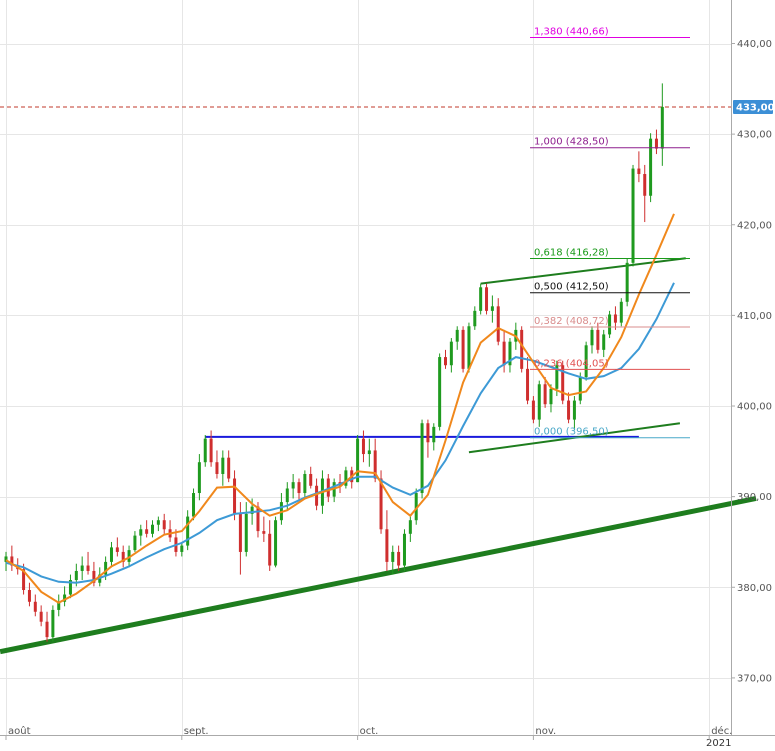 The image size is (775, 751). I want to click on y-tick-label: 420,00, so click(754, 225).